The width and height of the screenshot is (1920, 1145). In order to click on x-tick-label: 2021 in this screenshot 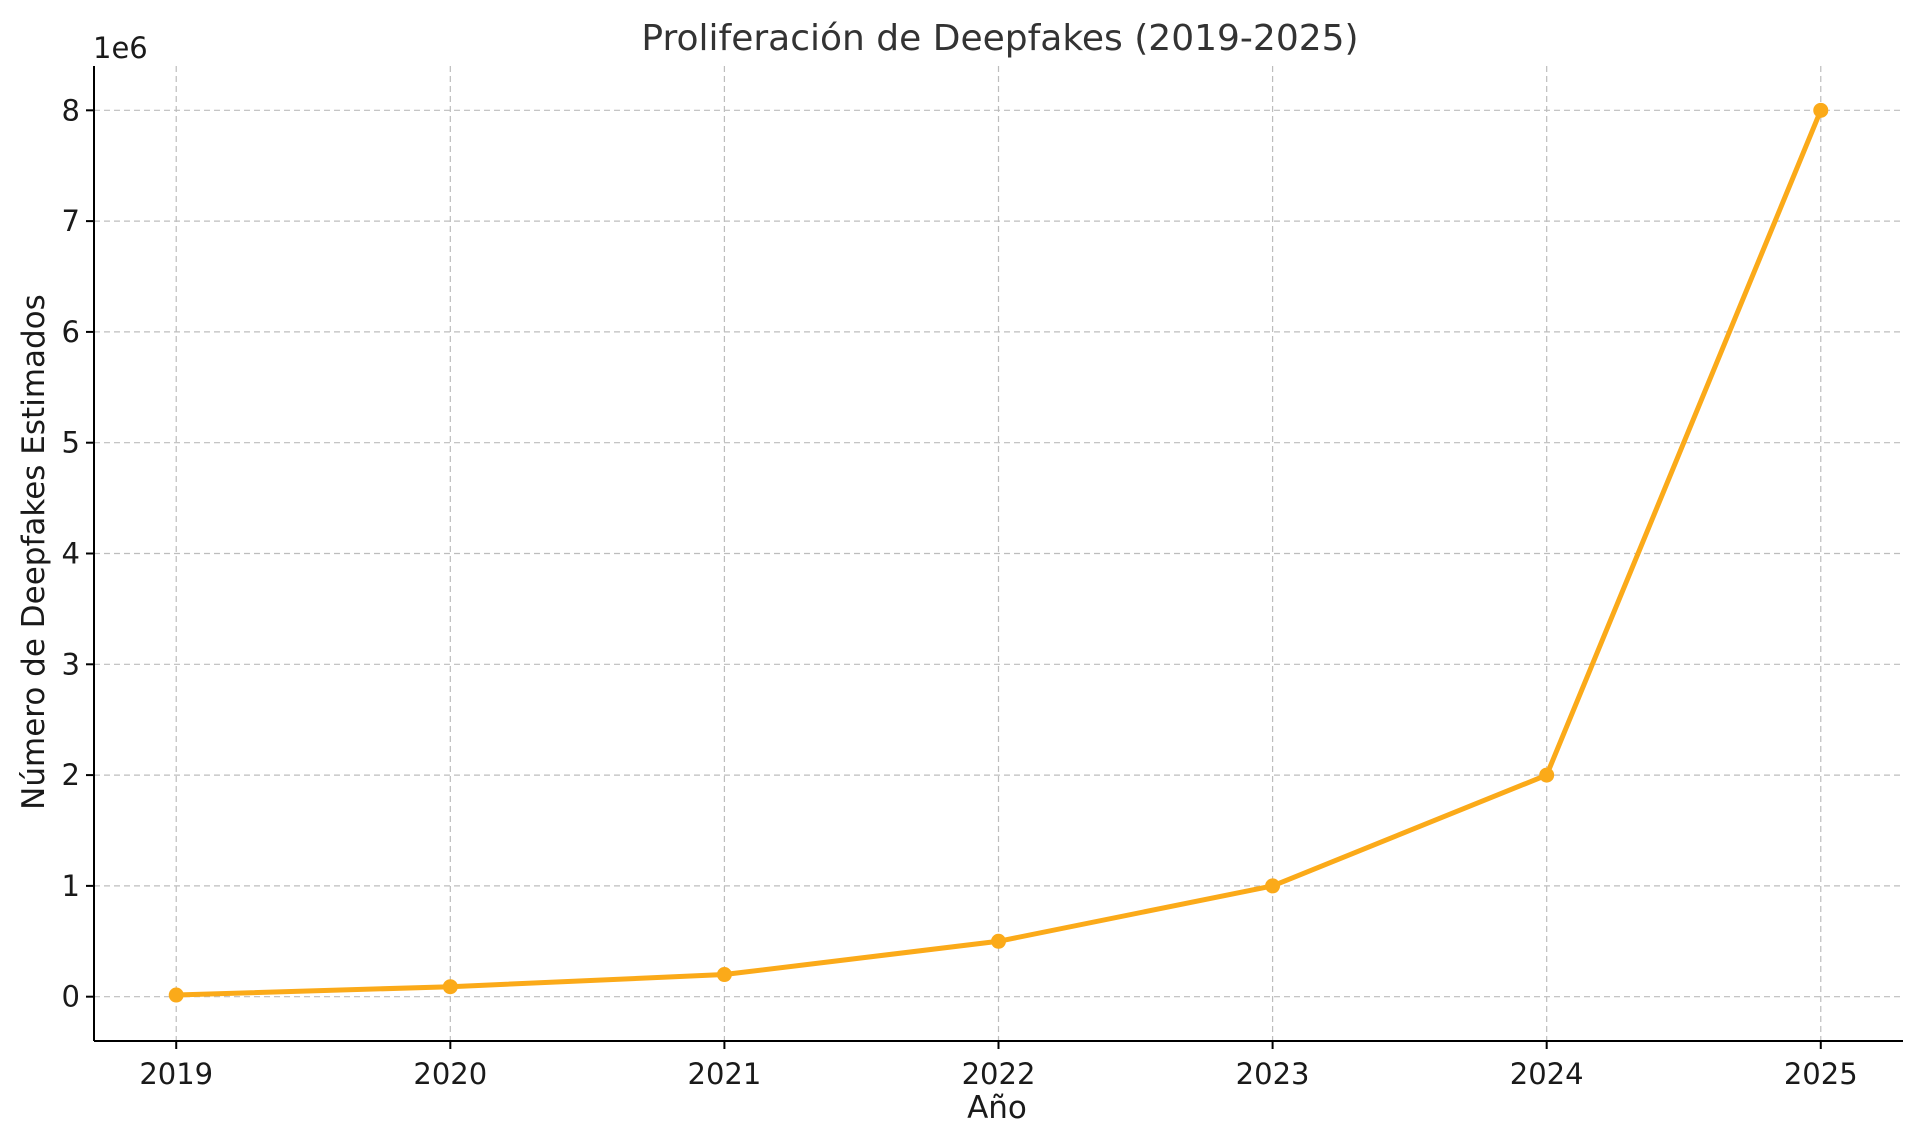, I will do `click(725, 1074)`.